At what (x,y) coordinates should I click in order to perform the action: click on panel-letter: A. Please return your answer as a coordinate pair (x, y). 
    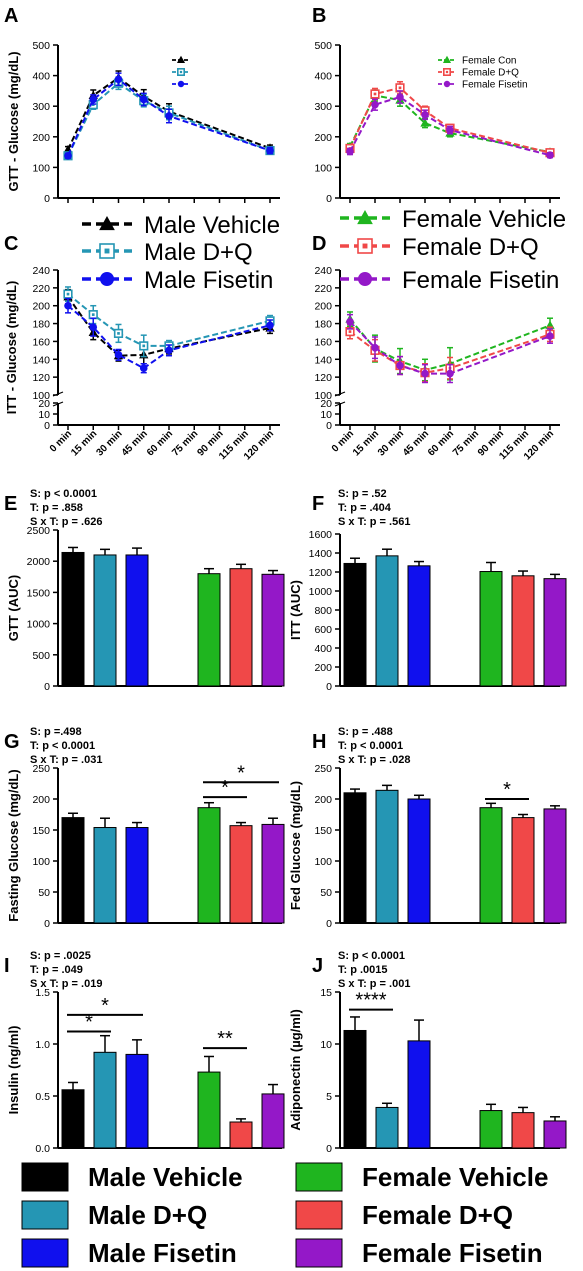
    Looking at the image, I should click on (11, 16).